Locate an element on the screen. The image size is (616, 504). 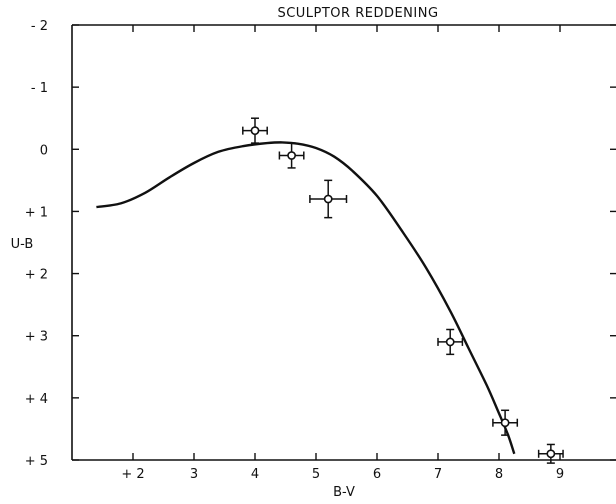
x-tick-label: 6 is located at coordinates (377, 474).